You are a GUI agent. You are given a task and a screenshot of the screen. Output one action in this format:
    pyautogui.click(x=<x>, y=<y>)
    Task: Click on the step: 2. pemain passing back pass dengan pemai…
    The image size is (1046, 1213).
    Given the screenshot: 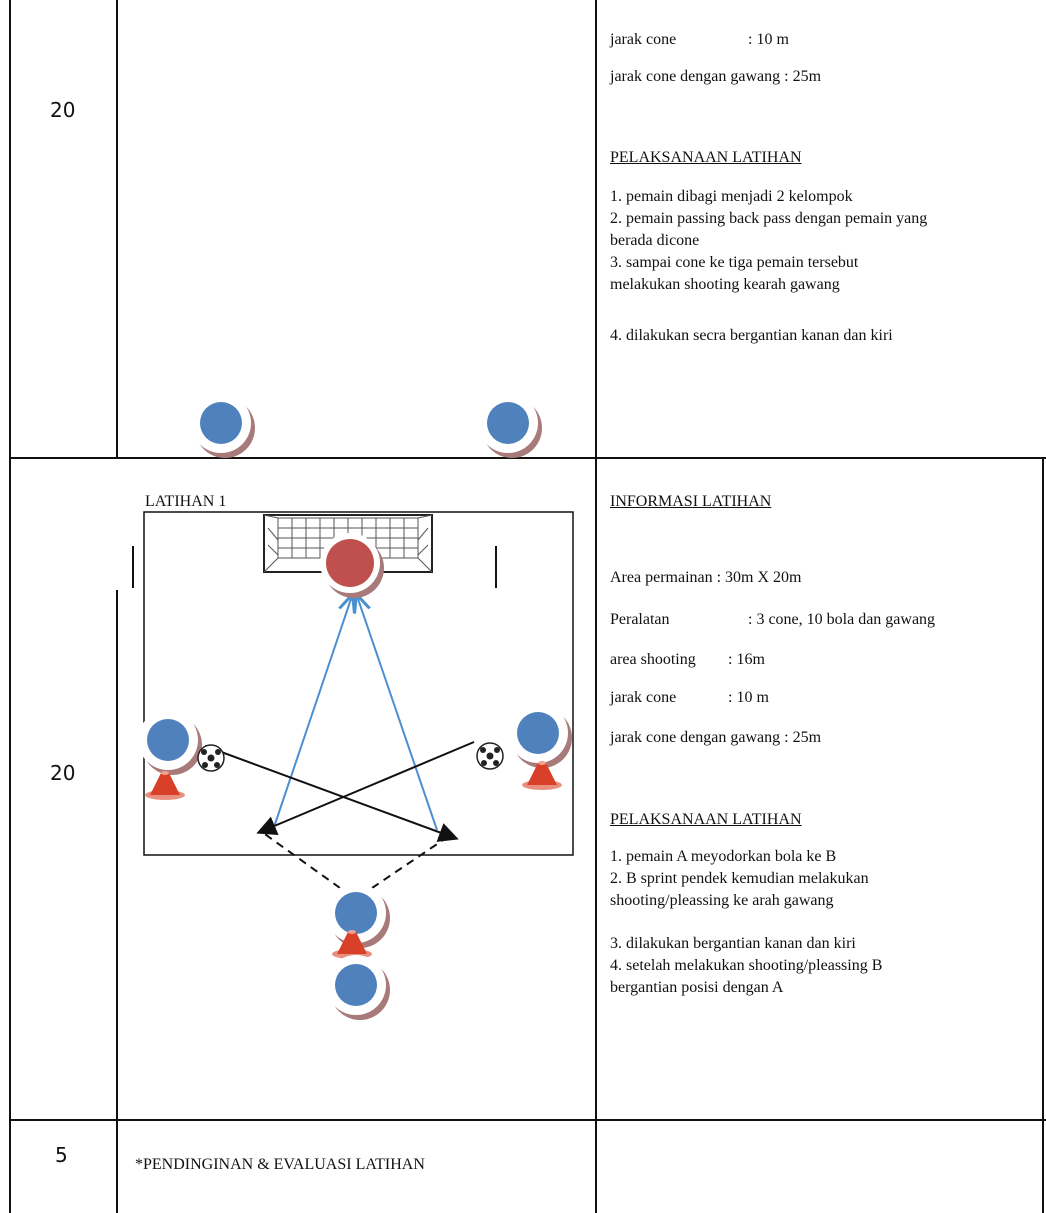 What is the action you would take?
    pyautogui.click(x=769, y=218)
    